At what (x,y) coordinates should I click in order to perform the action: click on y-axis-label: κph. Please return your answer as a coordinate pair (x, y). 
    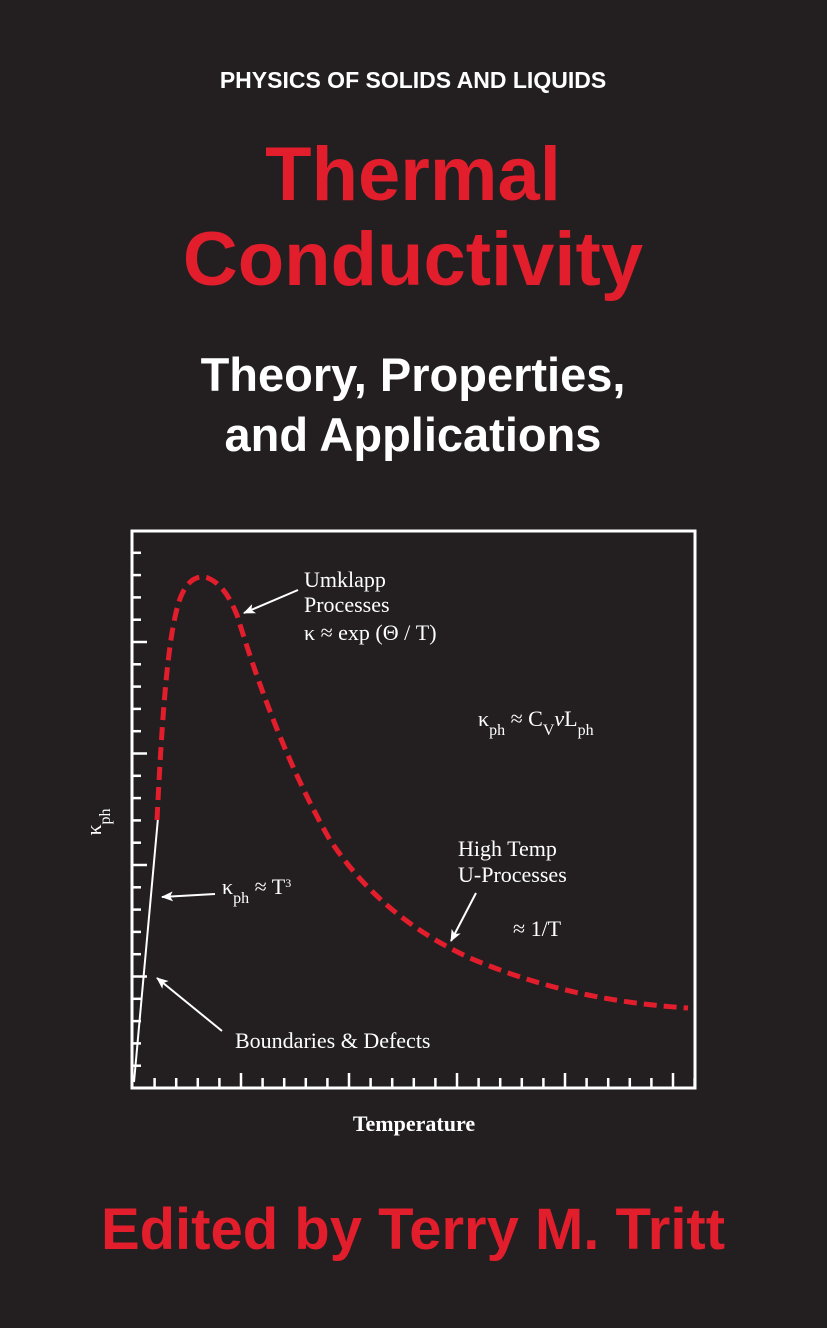
    Looking at the image, I should click on (97, 821).